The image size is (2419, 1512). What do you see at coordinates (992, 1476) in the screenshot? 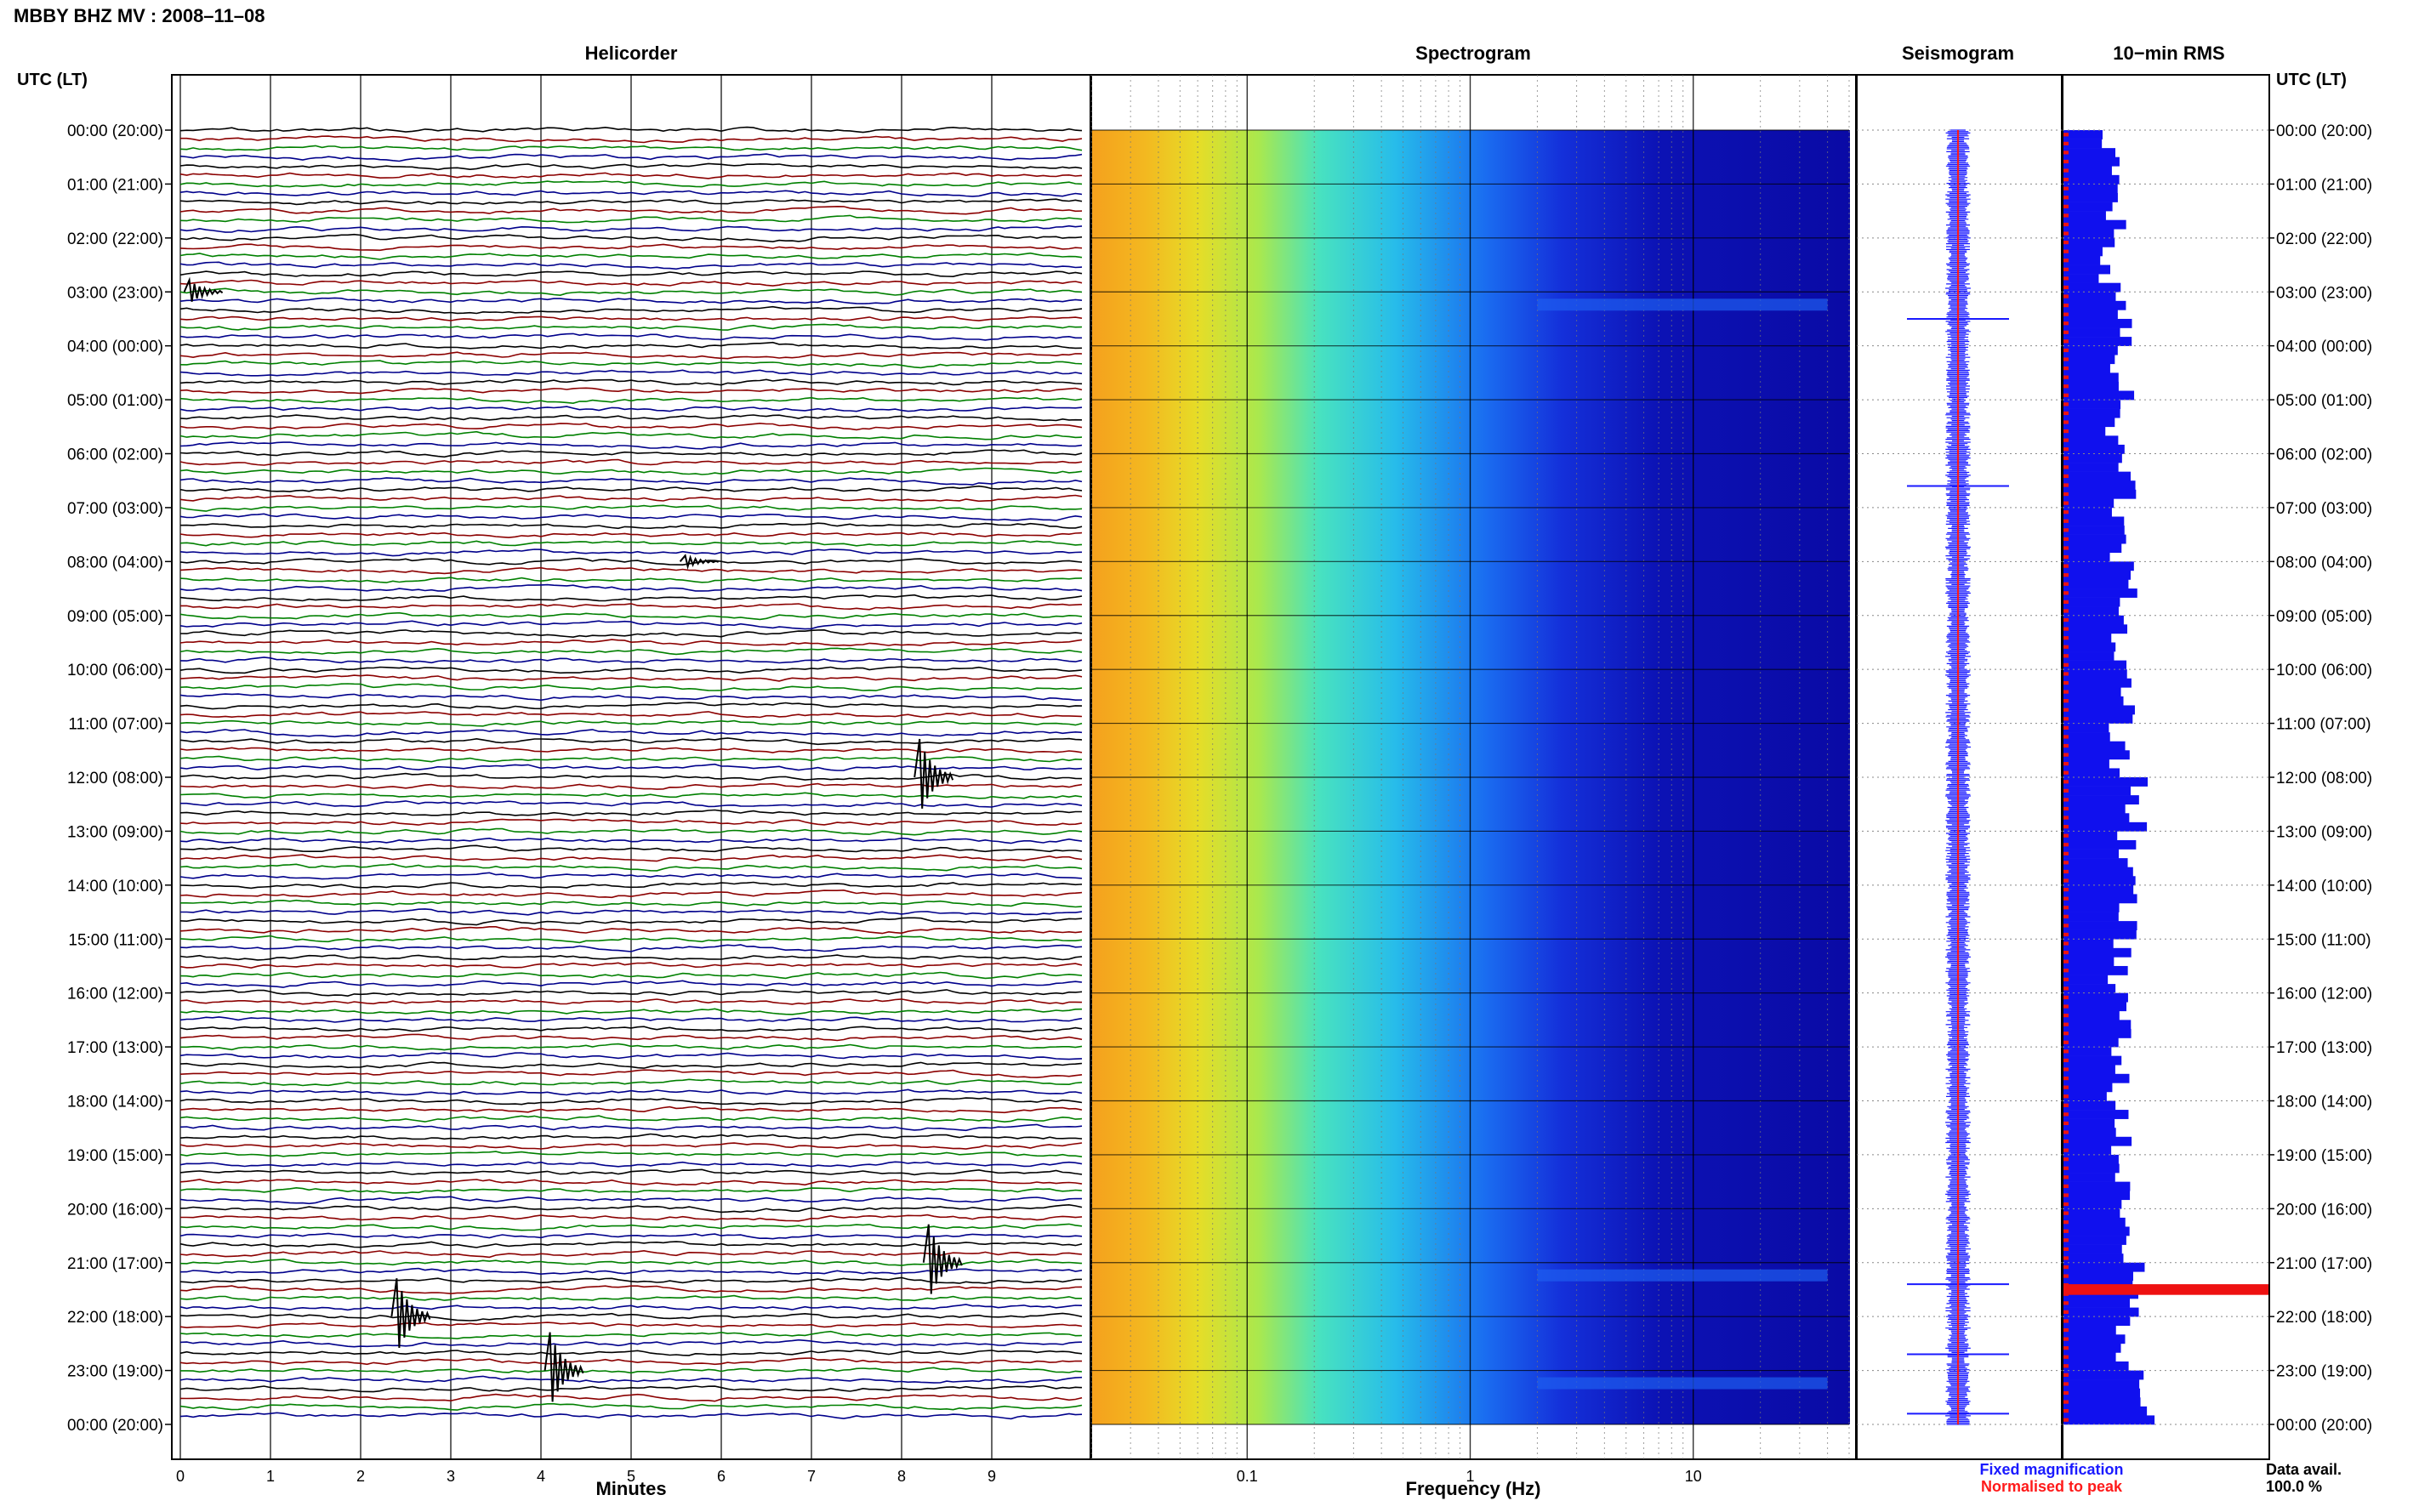
I see `helicorder-xtick-label: 9` at bounding box center [992, 1476].